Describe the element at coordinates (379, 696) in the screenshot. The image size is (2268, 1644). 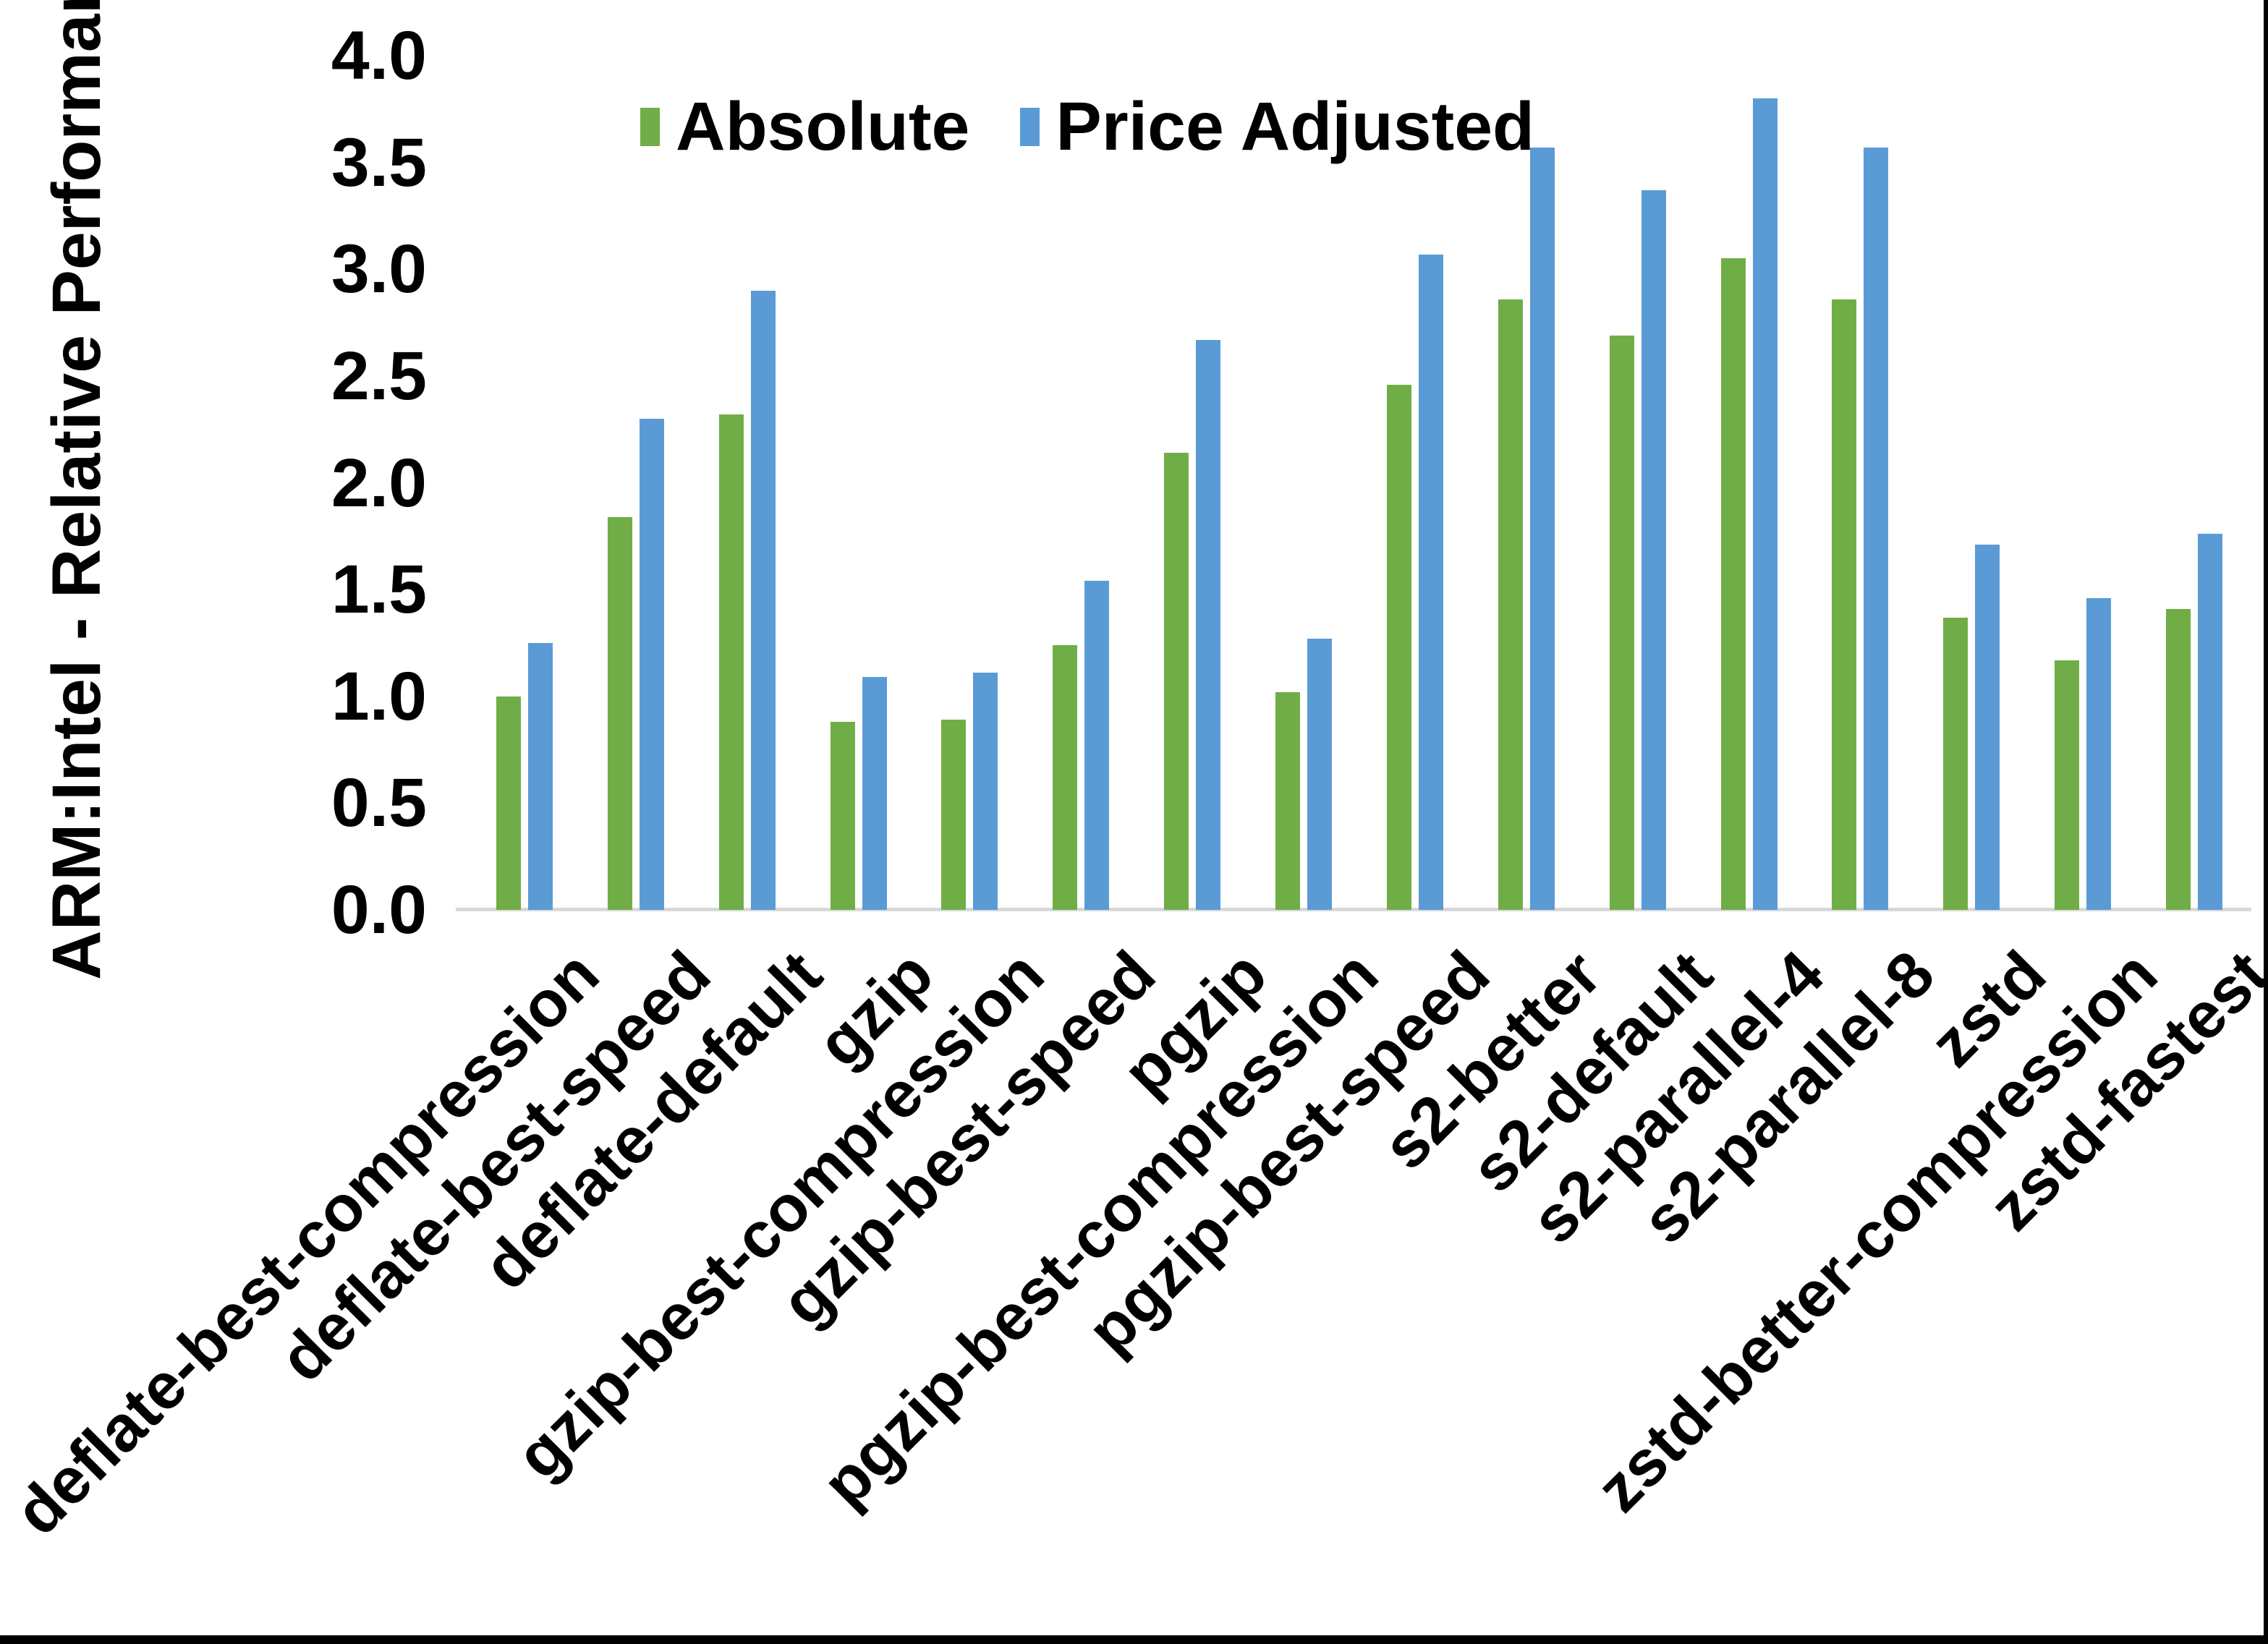
I see `y-tick-label: 1.0` at that location.